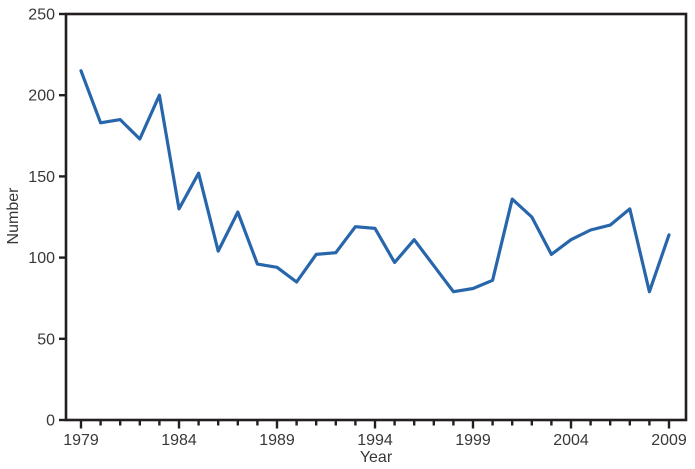  What do you see at coordinates (375, 440) in the screenshot?
I see `x-tick-label-1994: 1994` at bounding box center [375, 440].